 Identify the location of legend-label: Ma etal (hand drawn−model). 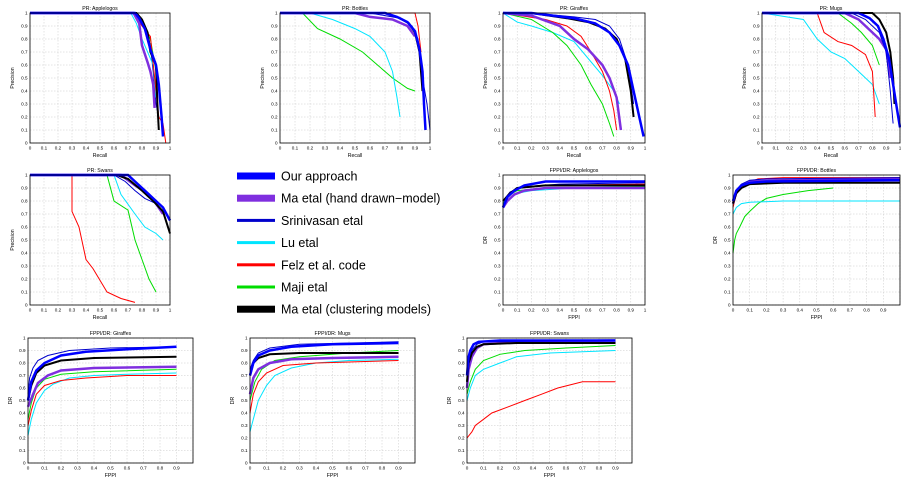
(360, 199).